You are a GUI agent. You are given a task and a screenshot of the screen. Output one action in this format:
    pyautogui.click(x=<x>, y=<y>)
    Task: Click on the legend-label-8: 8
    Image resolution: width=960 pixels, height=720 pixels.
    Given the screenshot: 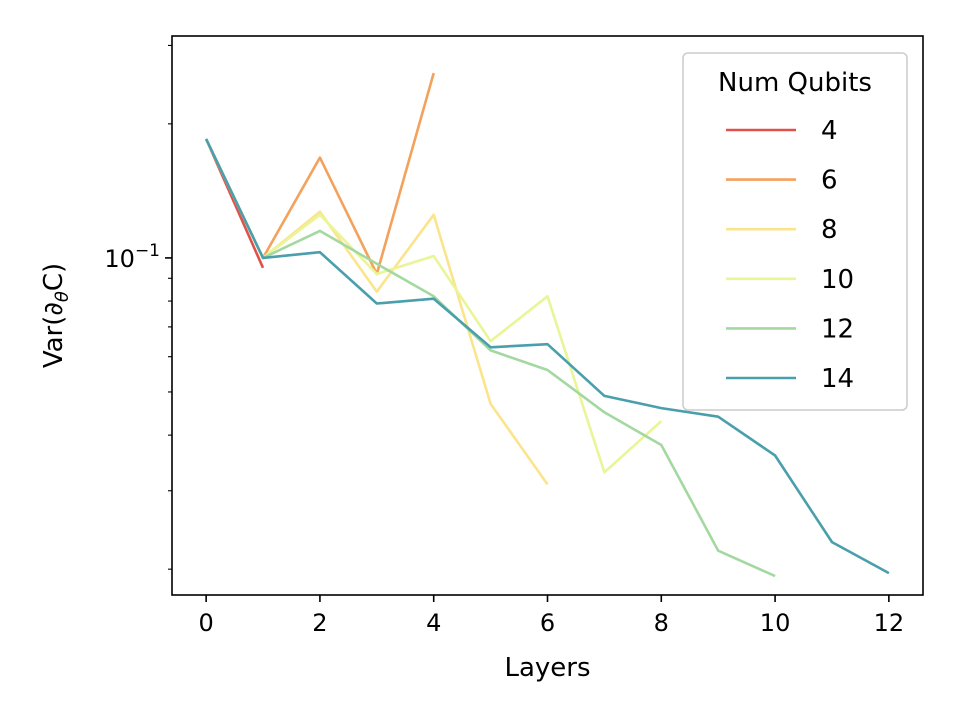 What is the action you would take?
    pyautogui.click(x=829, y=230)
    